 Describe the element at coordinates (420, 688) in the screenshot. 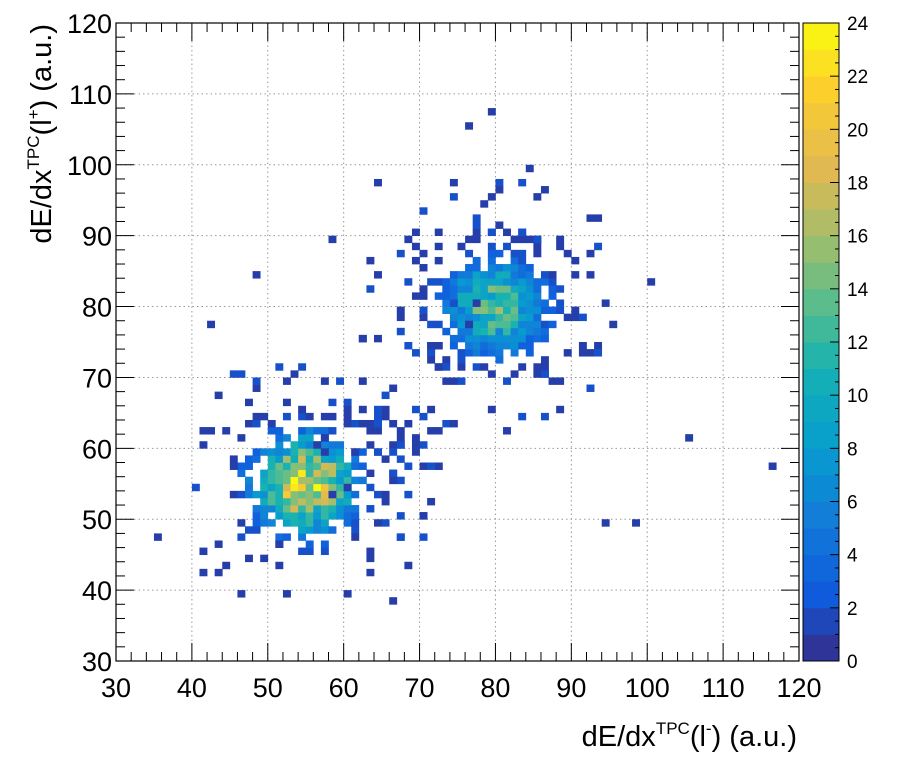

I see `x-tick-label: 70` at that location.